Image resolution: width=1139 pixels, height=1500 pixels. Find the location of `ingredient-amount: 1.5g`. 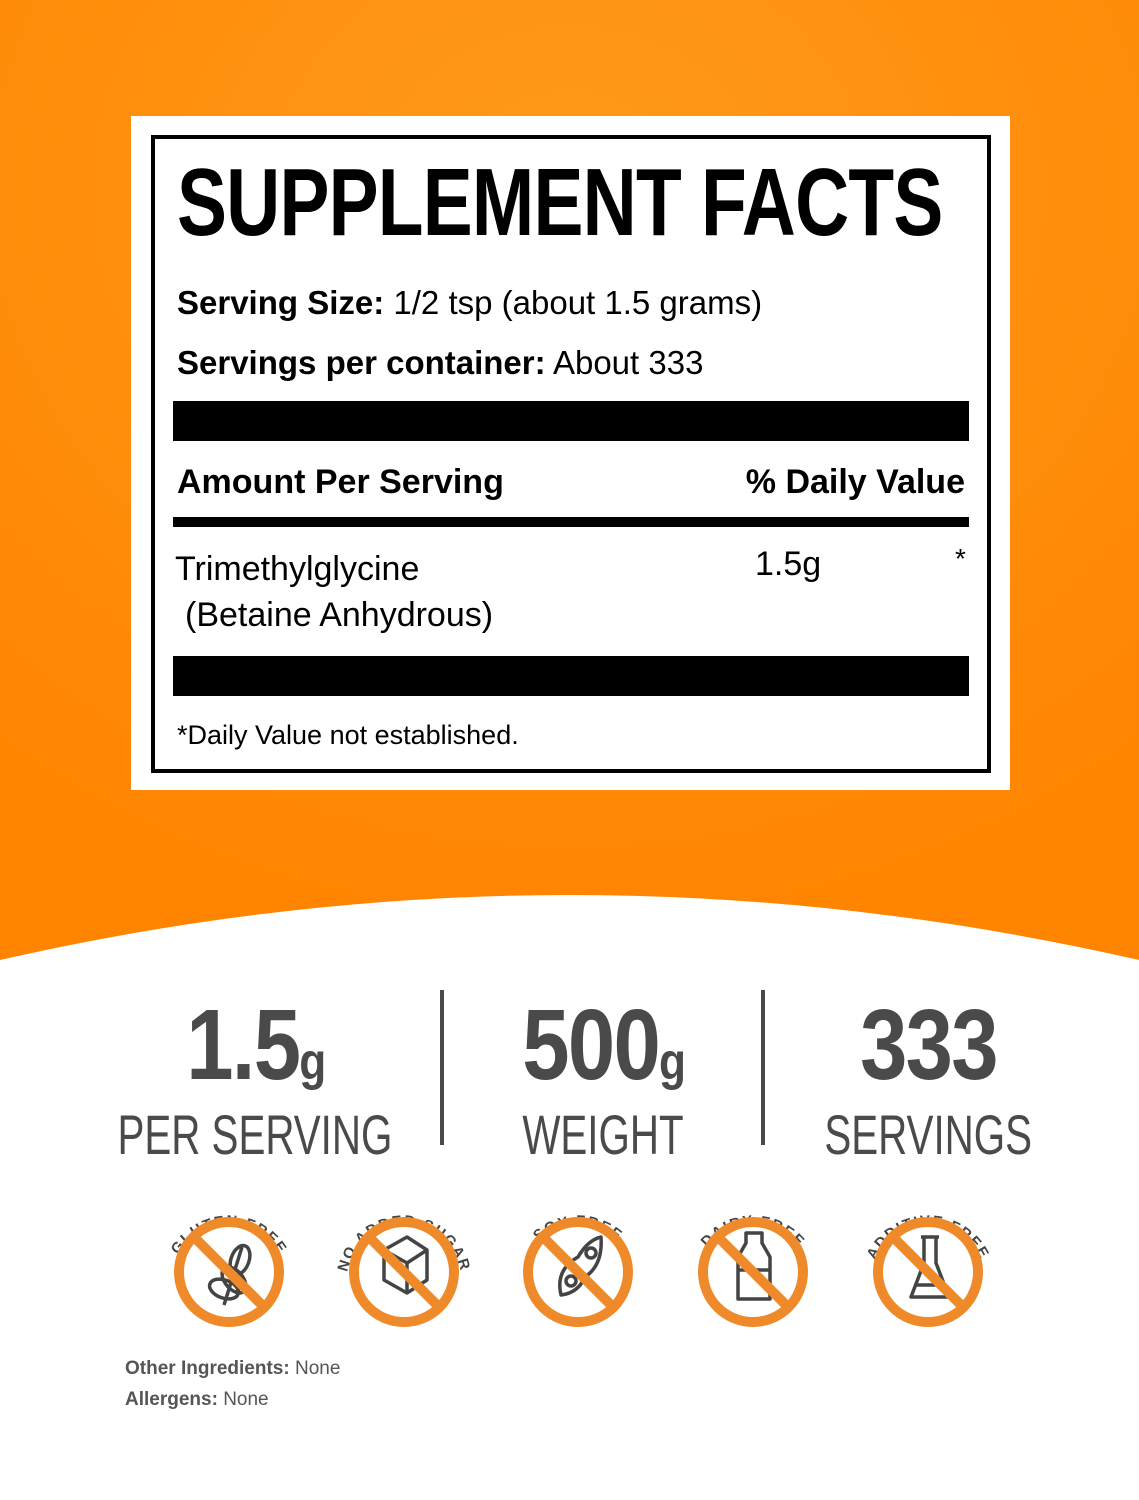

ingredient-amount: 1.5g is located at coordinates (788, 564).